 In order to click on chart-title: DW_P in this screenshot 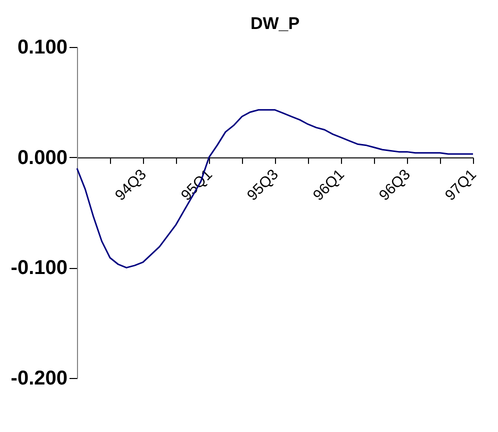, I will do `click(275, 23)`.